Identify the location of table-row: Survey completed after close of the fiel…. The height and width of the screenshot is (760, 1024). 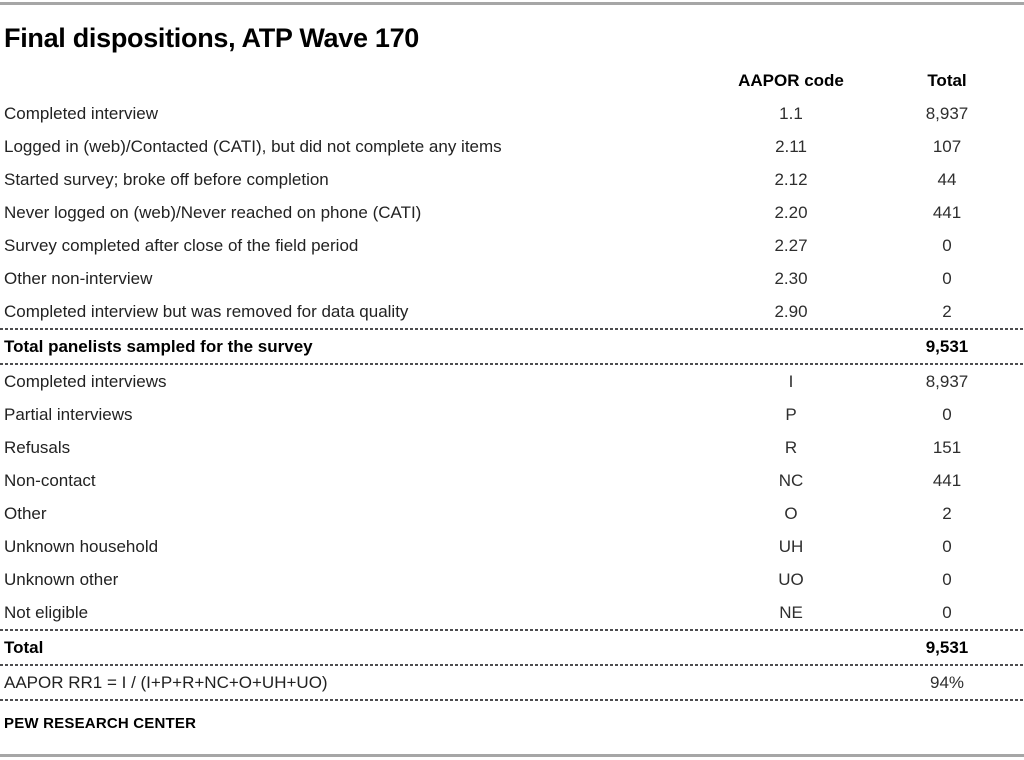
(512, 245).